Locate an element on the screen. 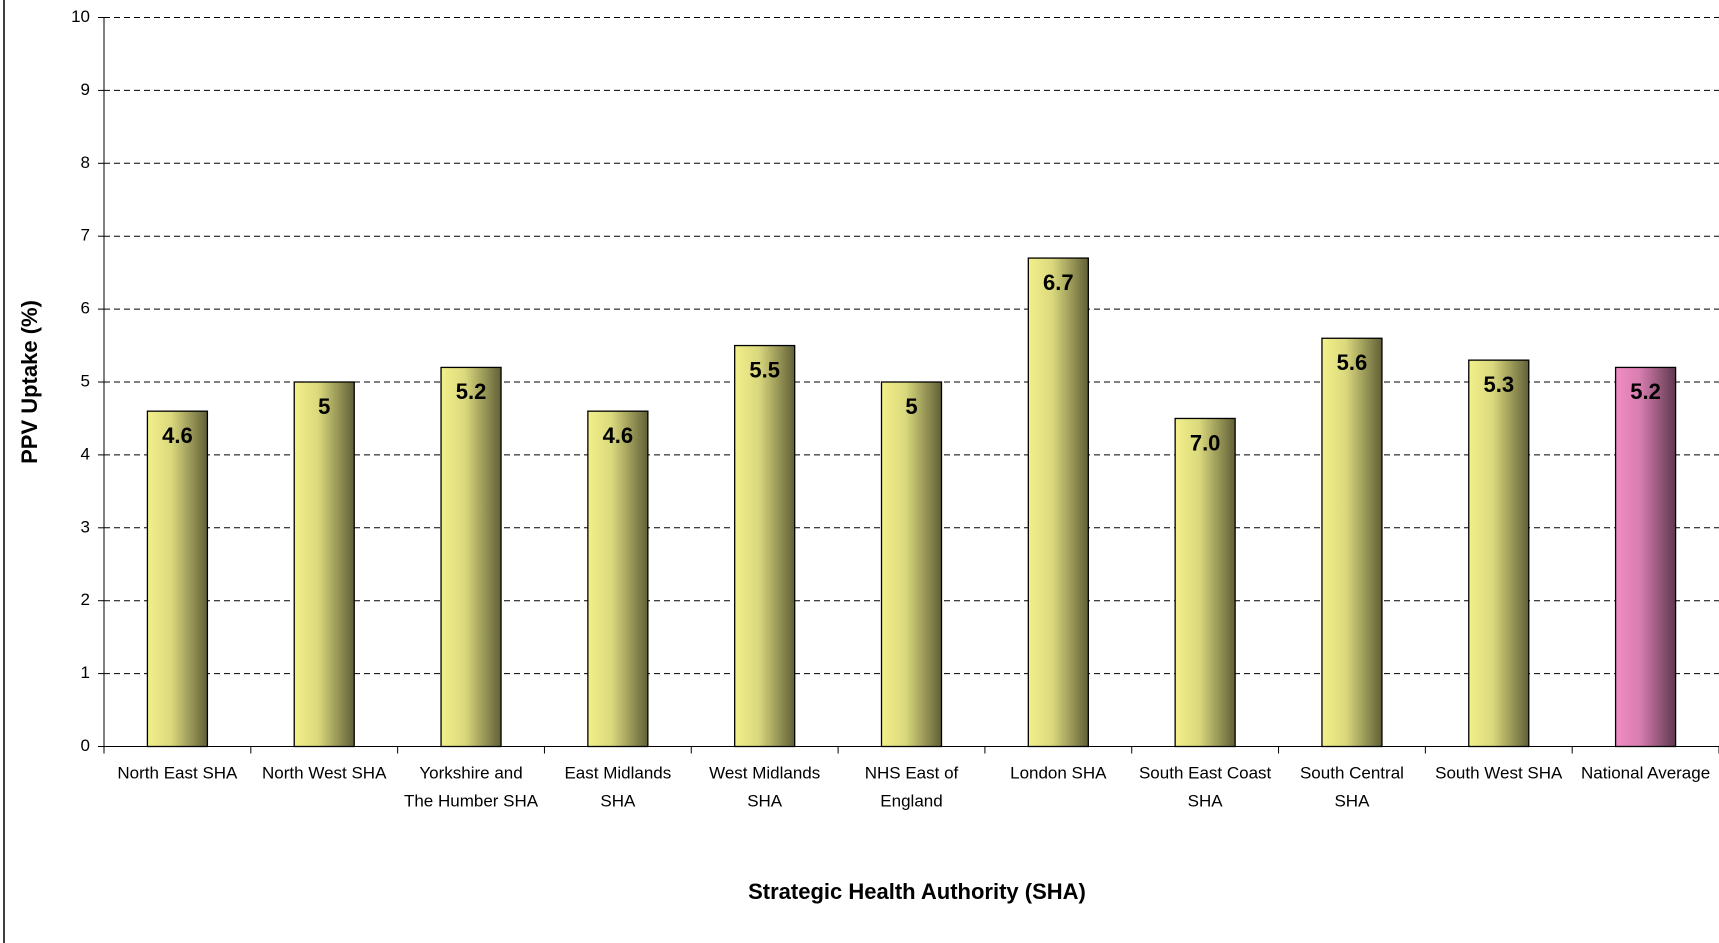 This screenshot has height=943, width=1719. x-tick-label: North West SHA is located at coordinates (324, 773).